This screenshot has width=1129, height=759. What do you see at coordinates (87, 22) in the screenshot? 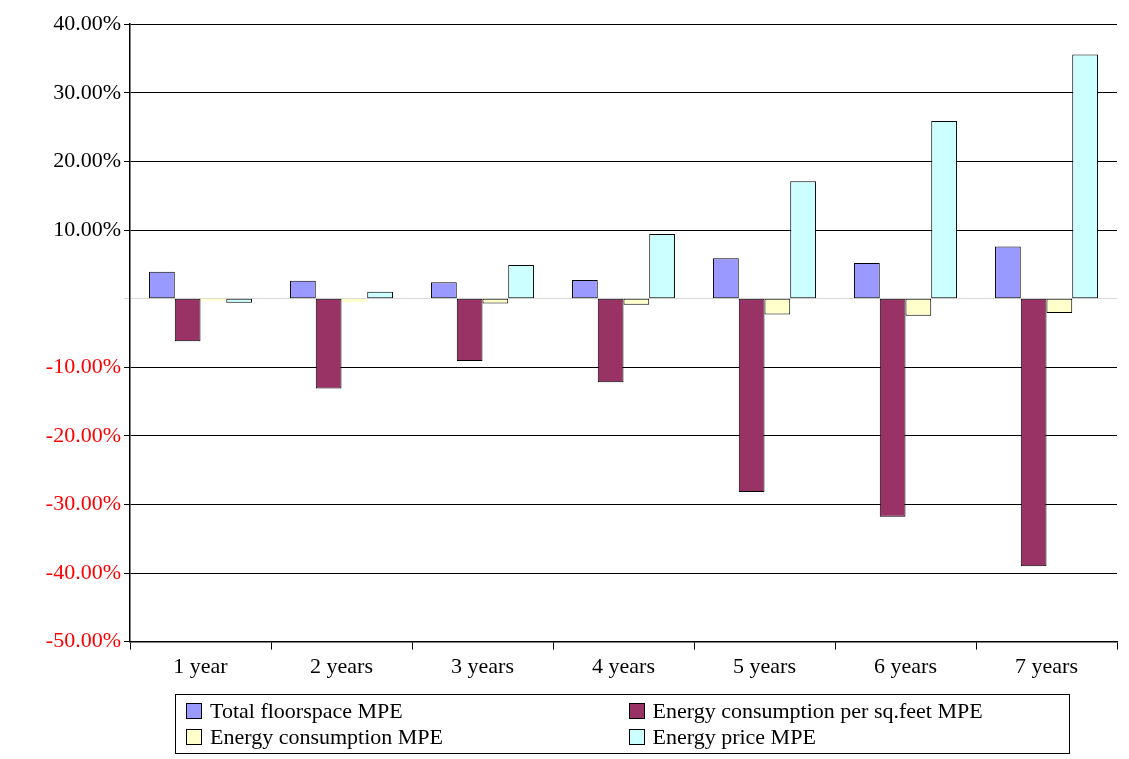
I see `y-tick-label: 40.00%` at bounding box center [87, 22].